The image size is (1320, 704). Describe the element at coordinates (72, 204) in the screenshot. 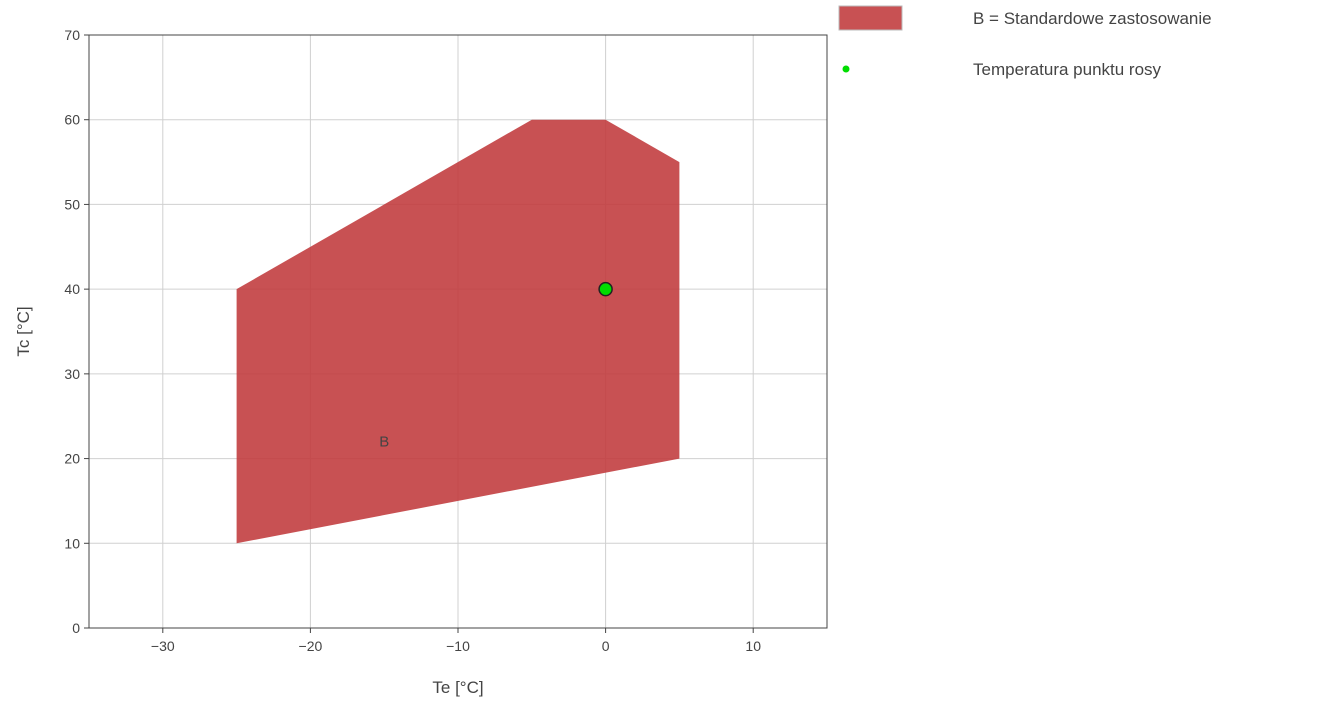

I see `y-tick-label: 50` at that location.